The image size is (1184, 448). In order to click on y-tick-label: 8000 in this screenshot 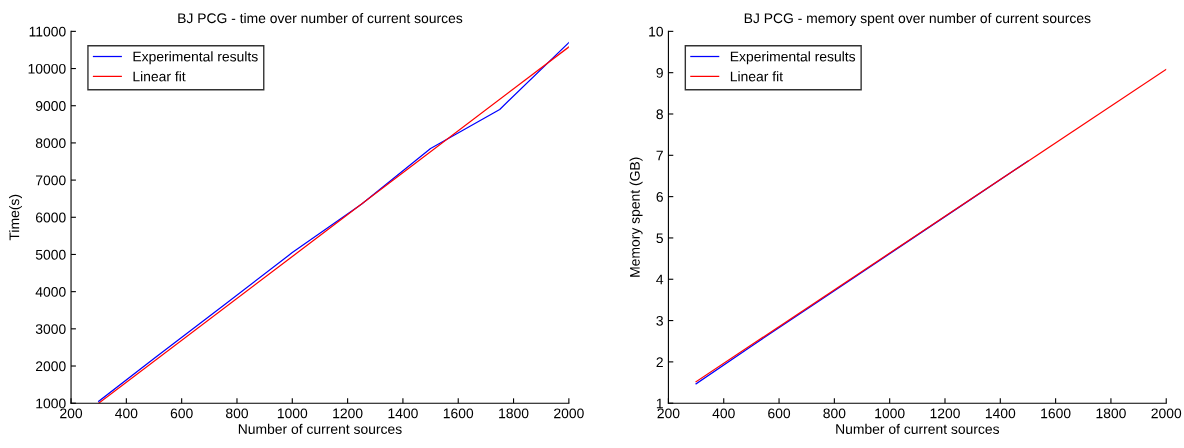, I will do `click(50, 143)`.